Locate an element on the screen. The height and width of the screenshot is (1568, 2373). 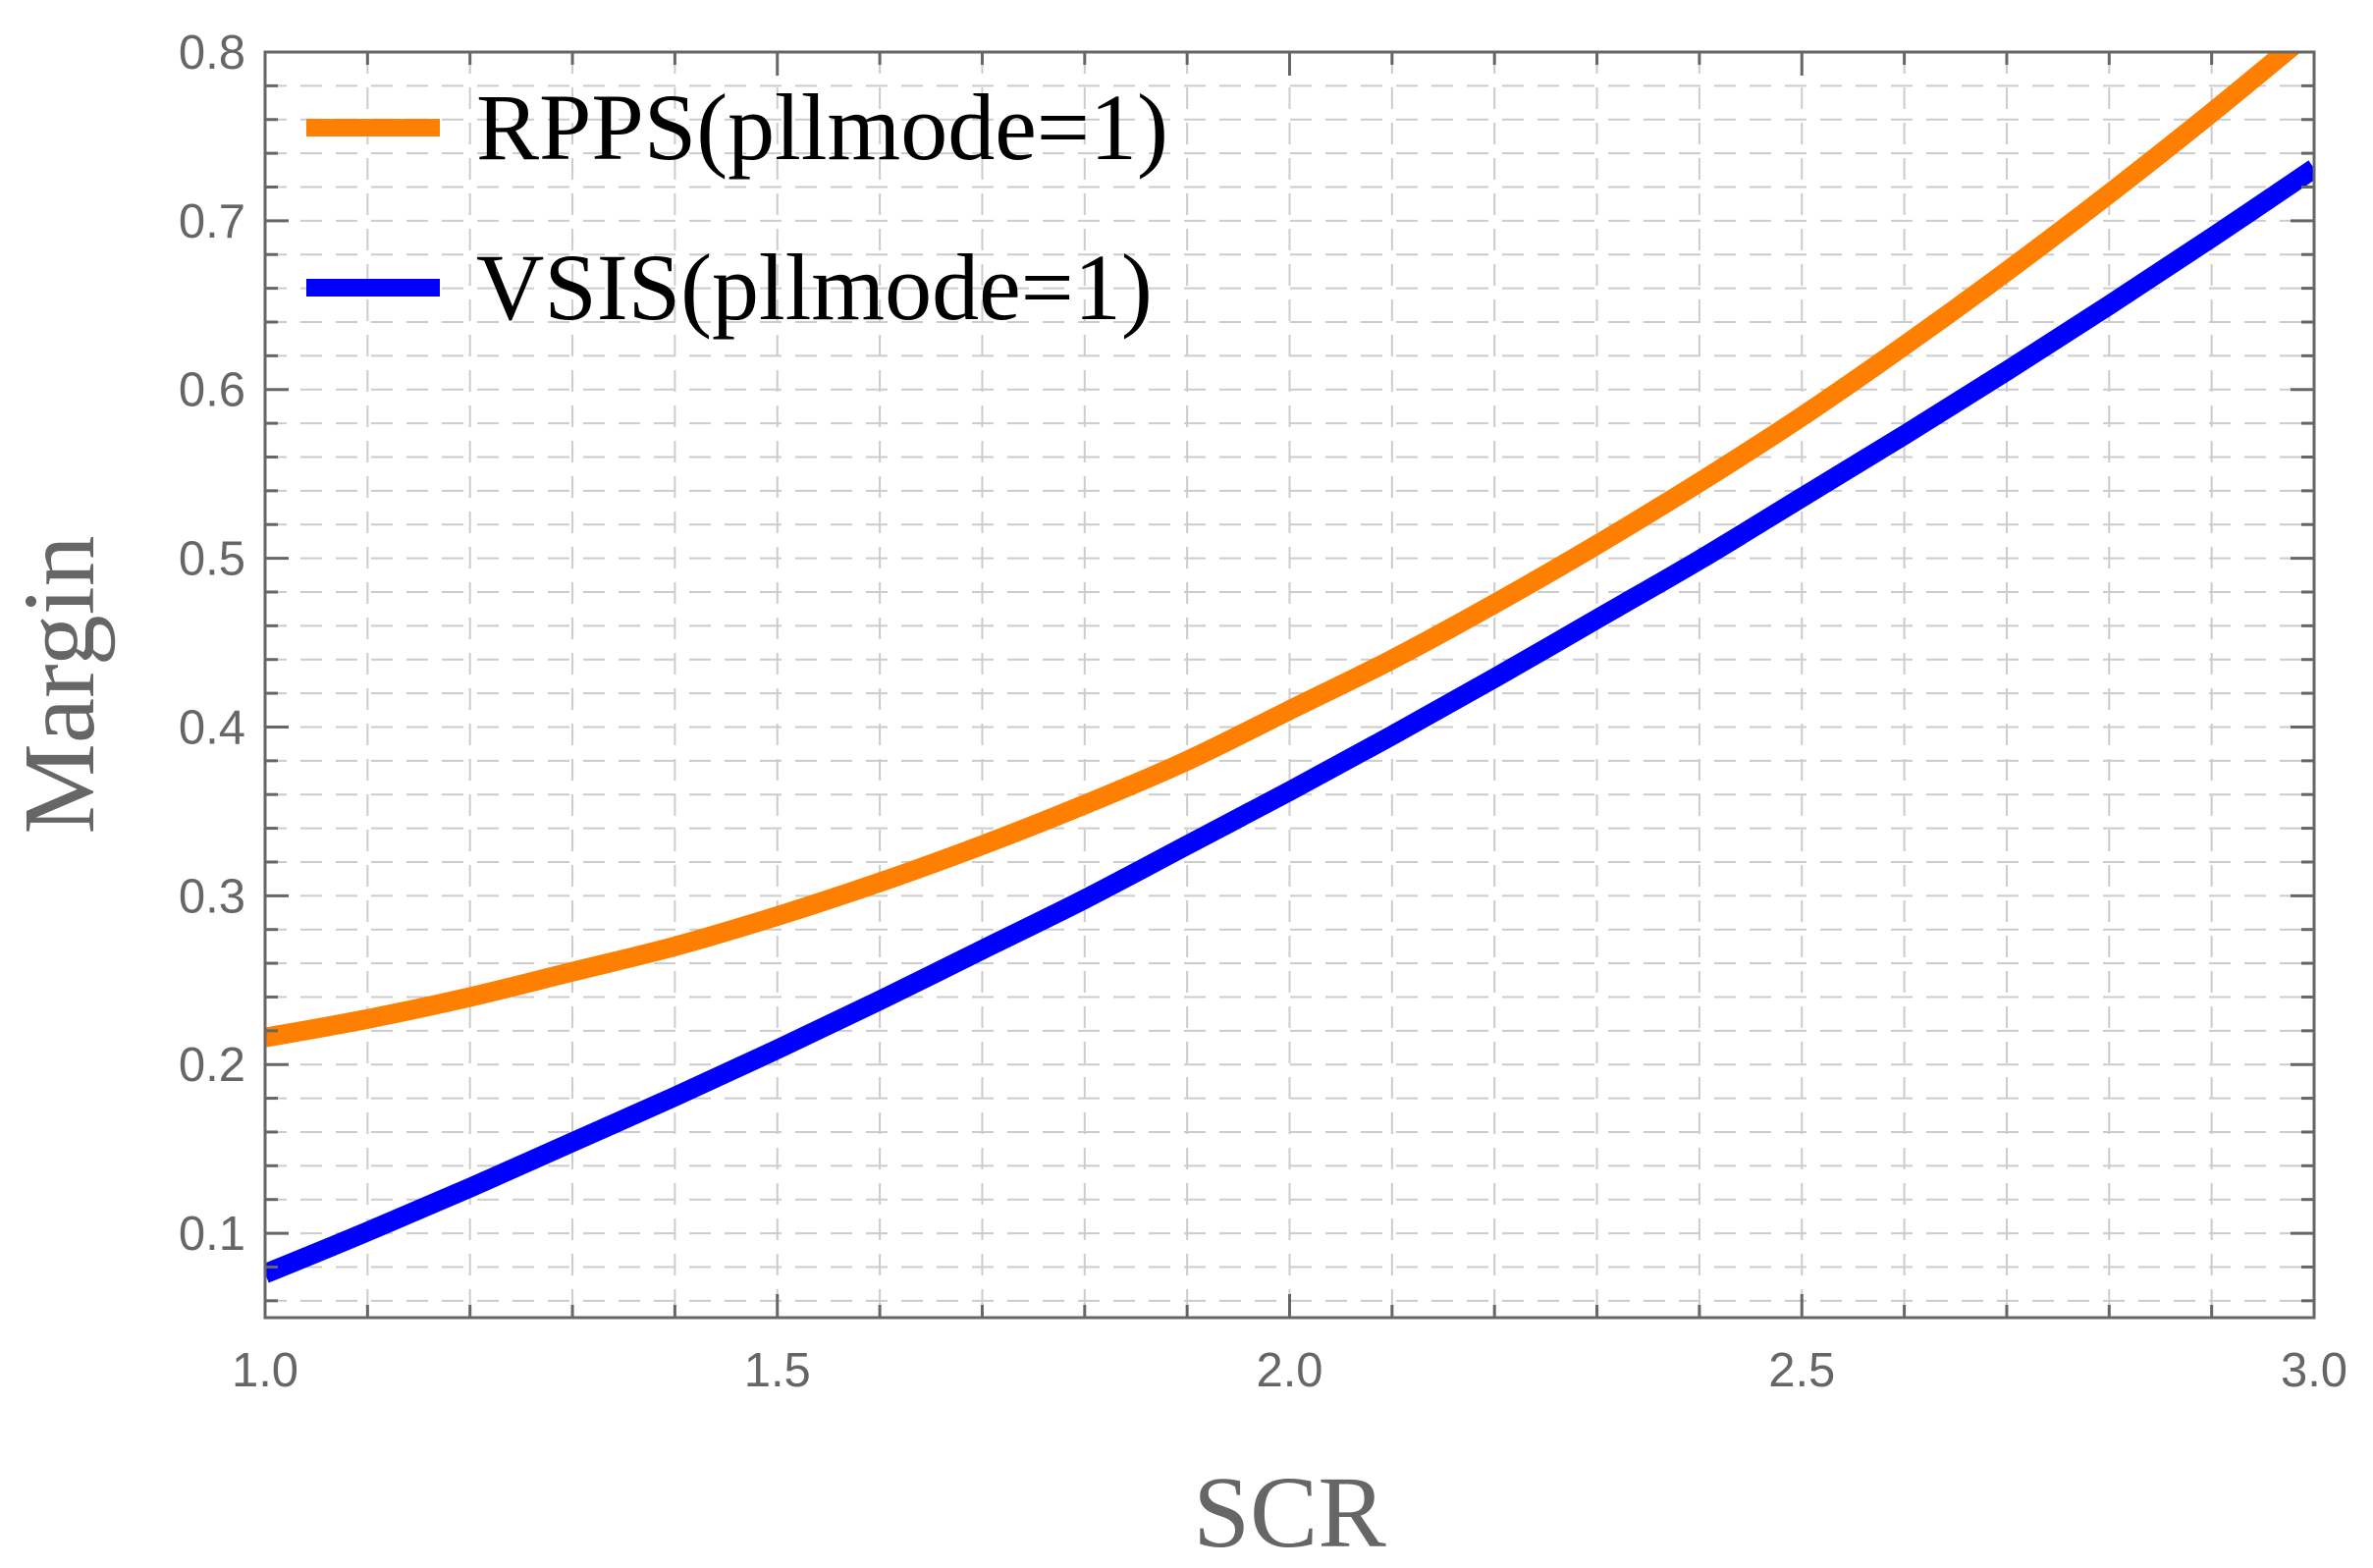
y-tick-label: 0.4 is located at coordinates (212, 727).